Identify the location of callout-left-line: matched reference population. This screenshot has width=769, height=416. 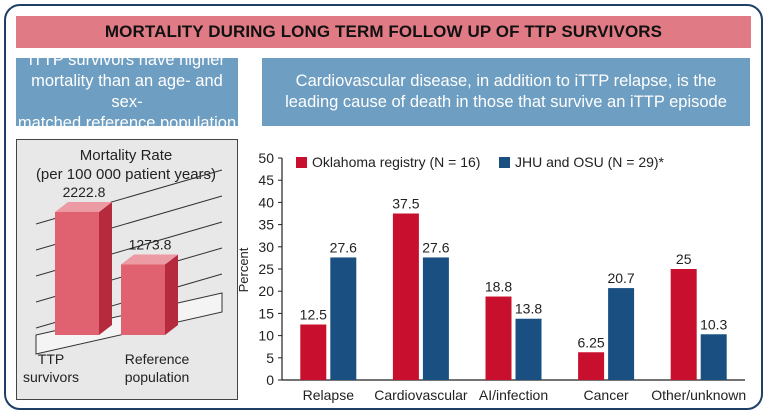
(127, 123).